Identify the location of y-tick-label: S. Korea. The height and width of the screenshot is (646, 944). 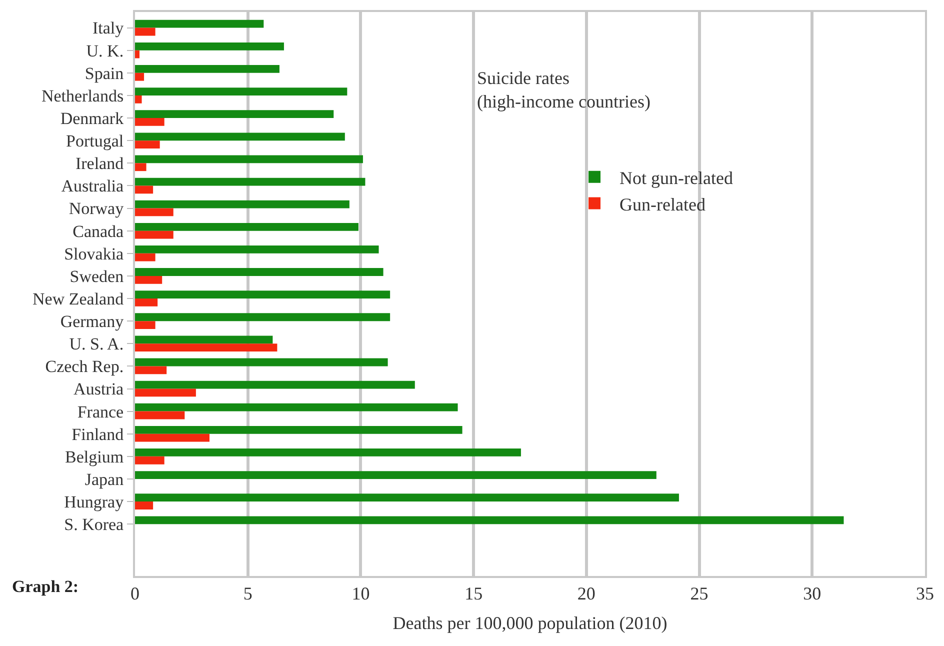
(94, 524).